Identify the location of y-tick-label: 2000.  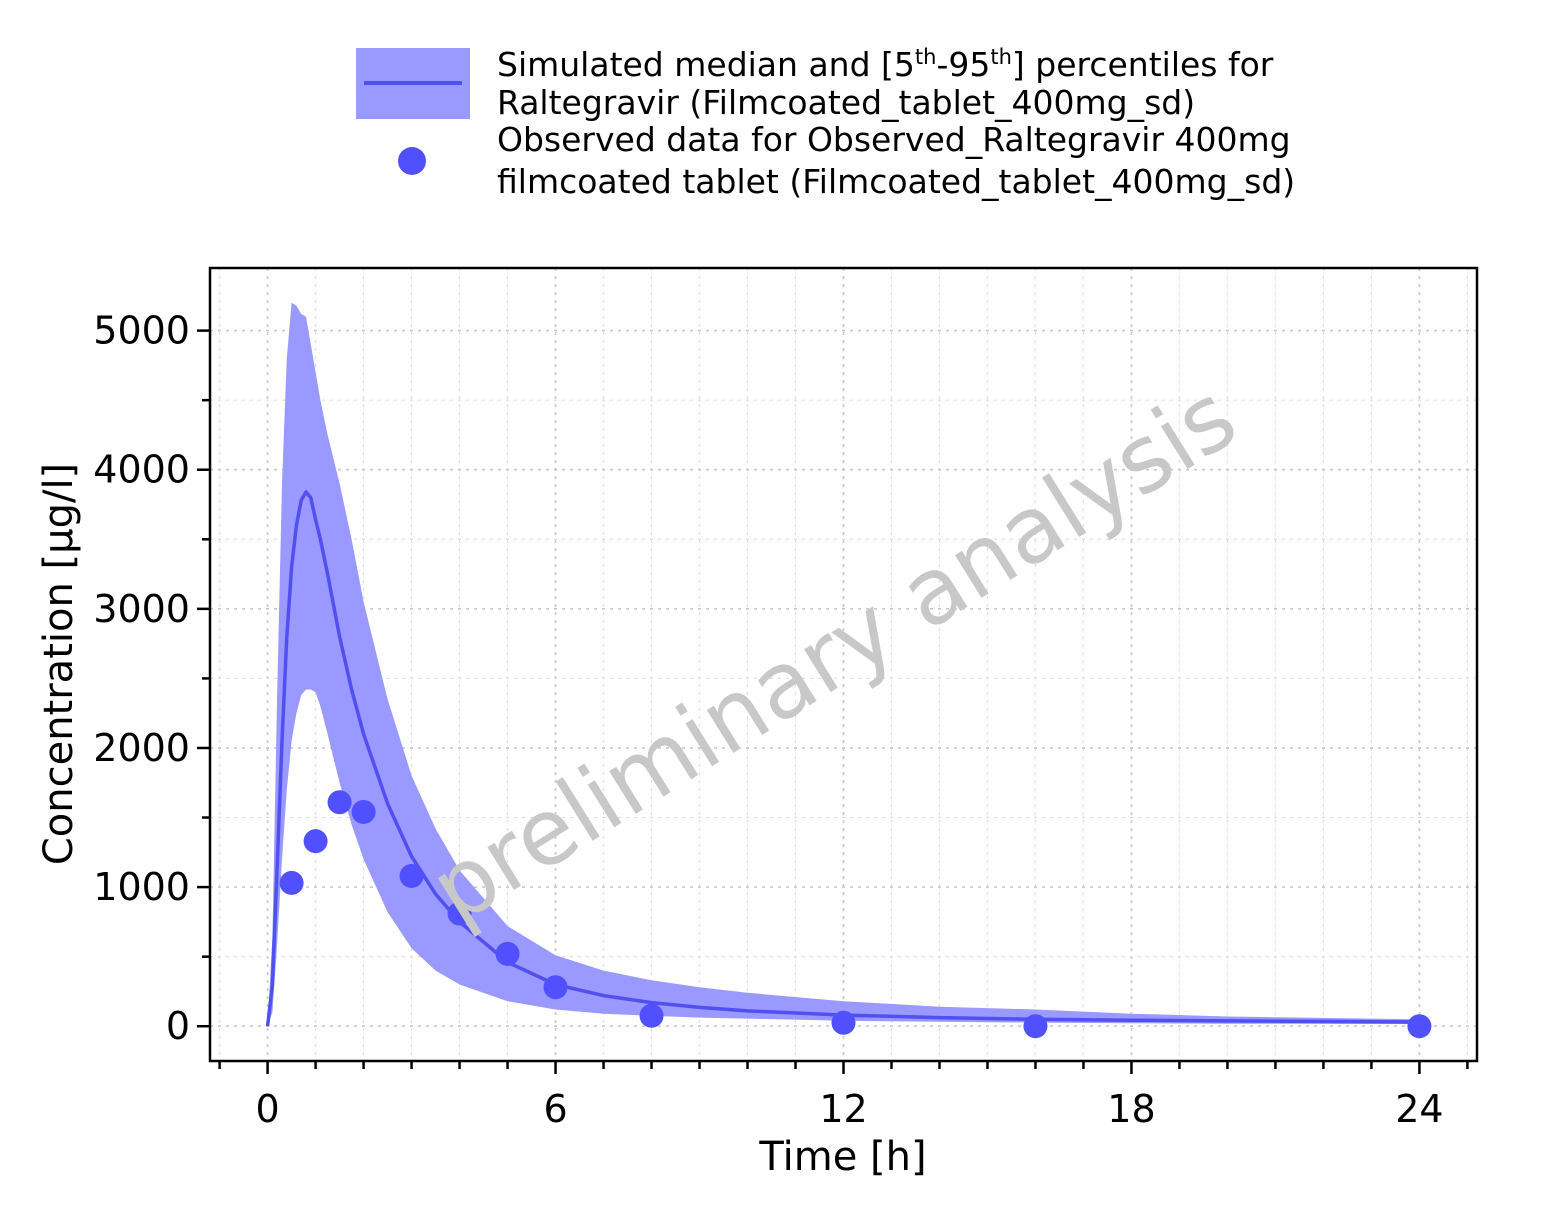
(141, 748).